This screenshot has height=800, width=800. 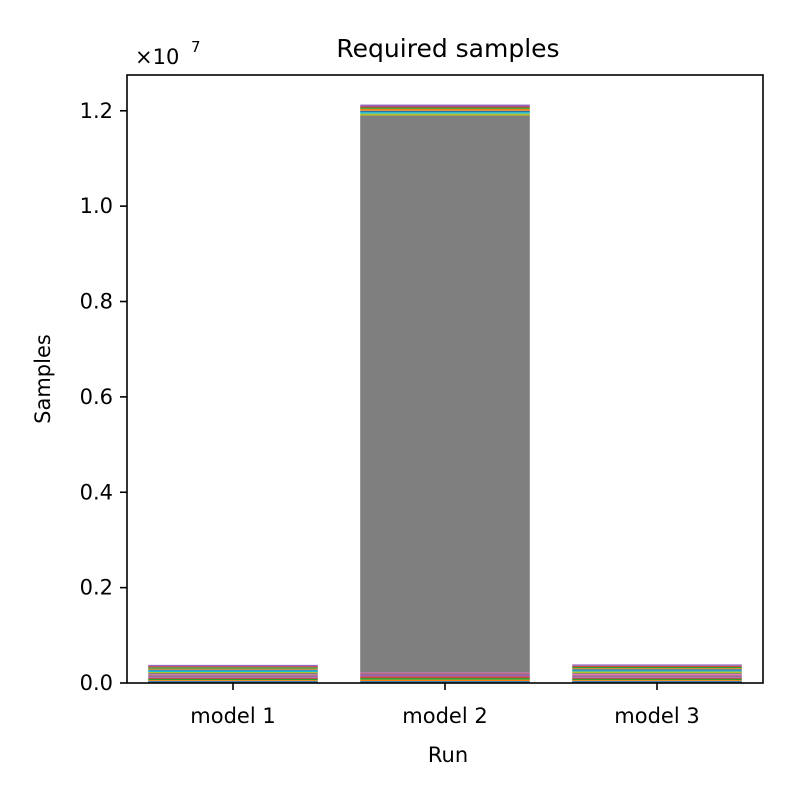 I want to click on y-tick-label: 0.4, so click(x=96, y=492).